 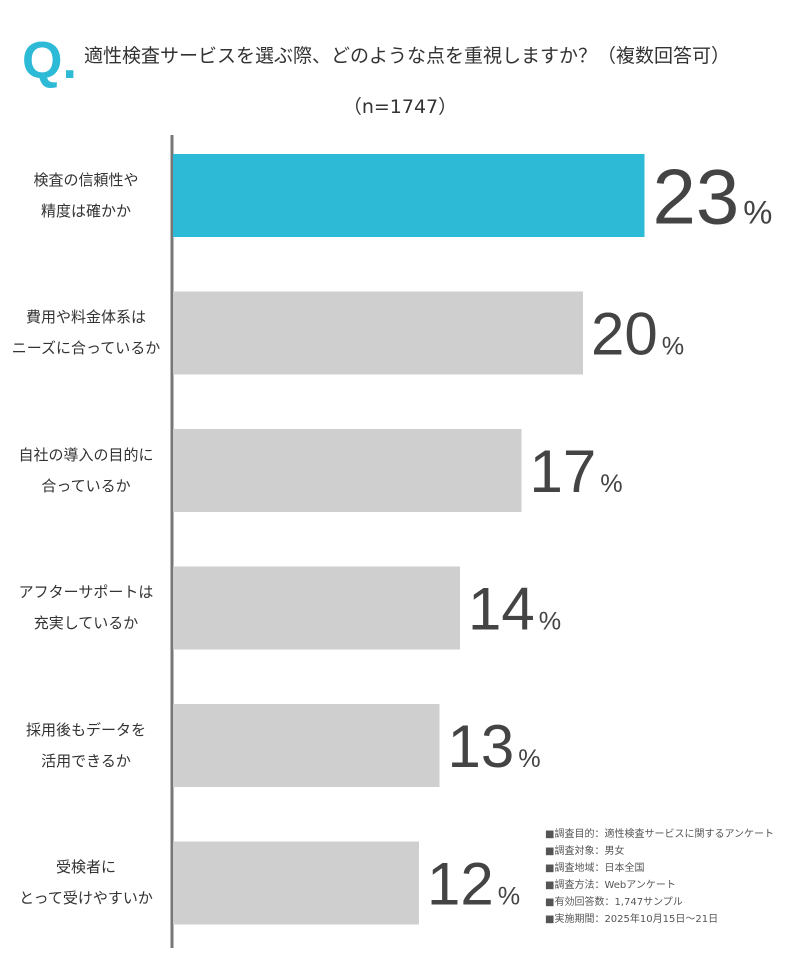 I want to click on category-label: 受検者に とって受けやすいか, so click(x=86, y=882).